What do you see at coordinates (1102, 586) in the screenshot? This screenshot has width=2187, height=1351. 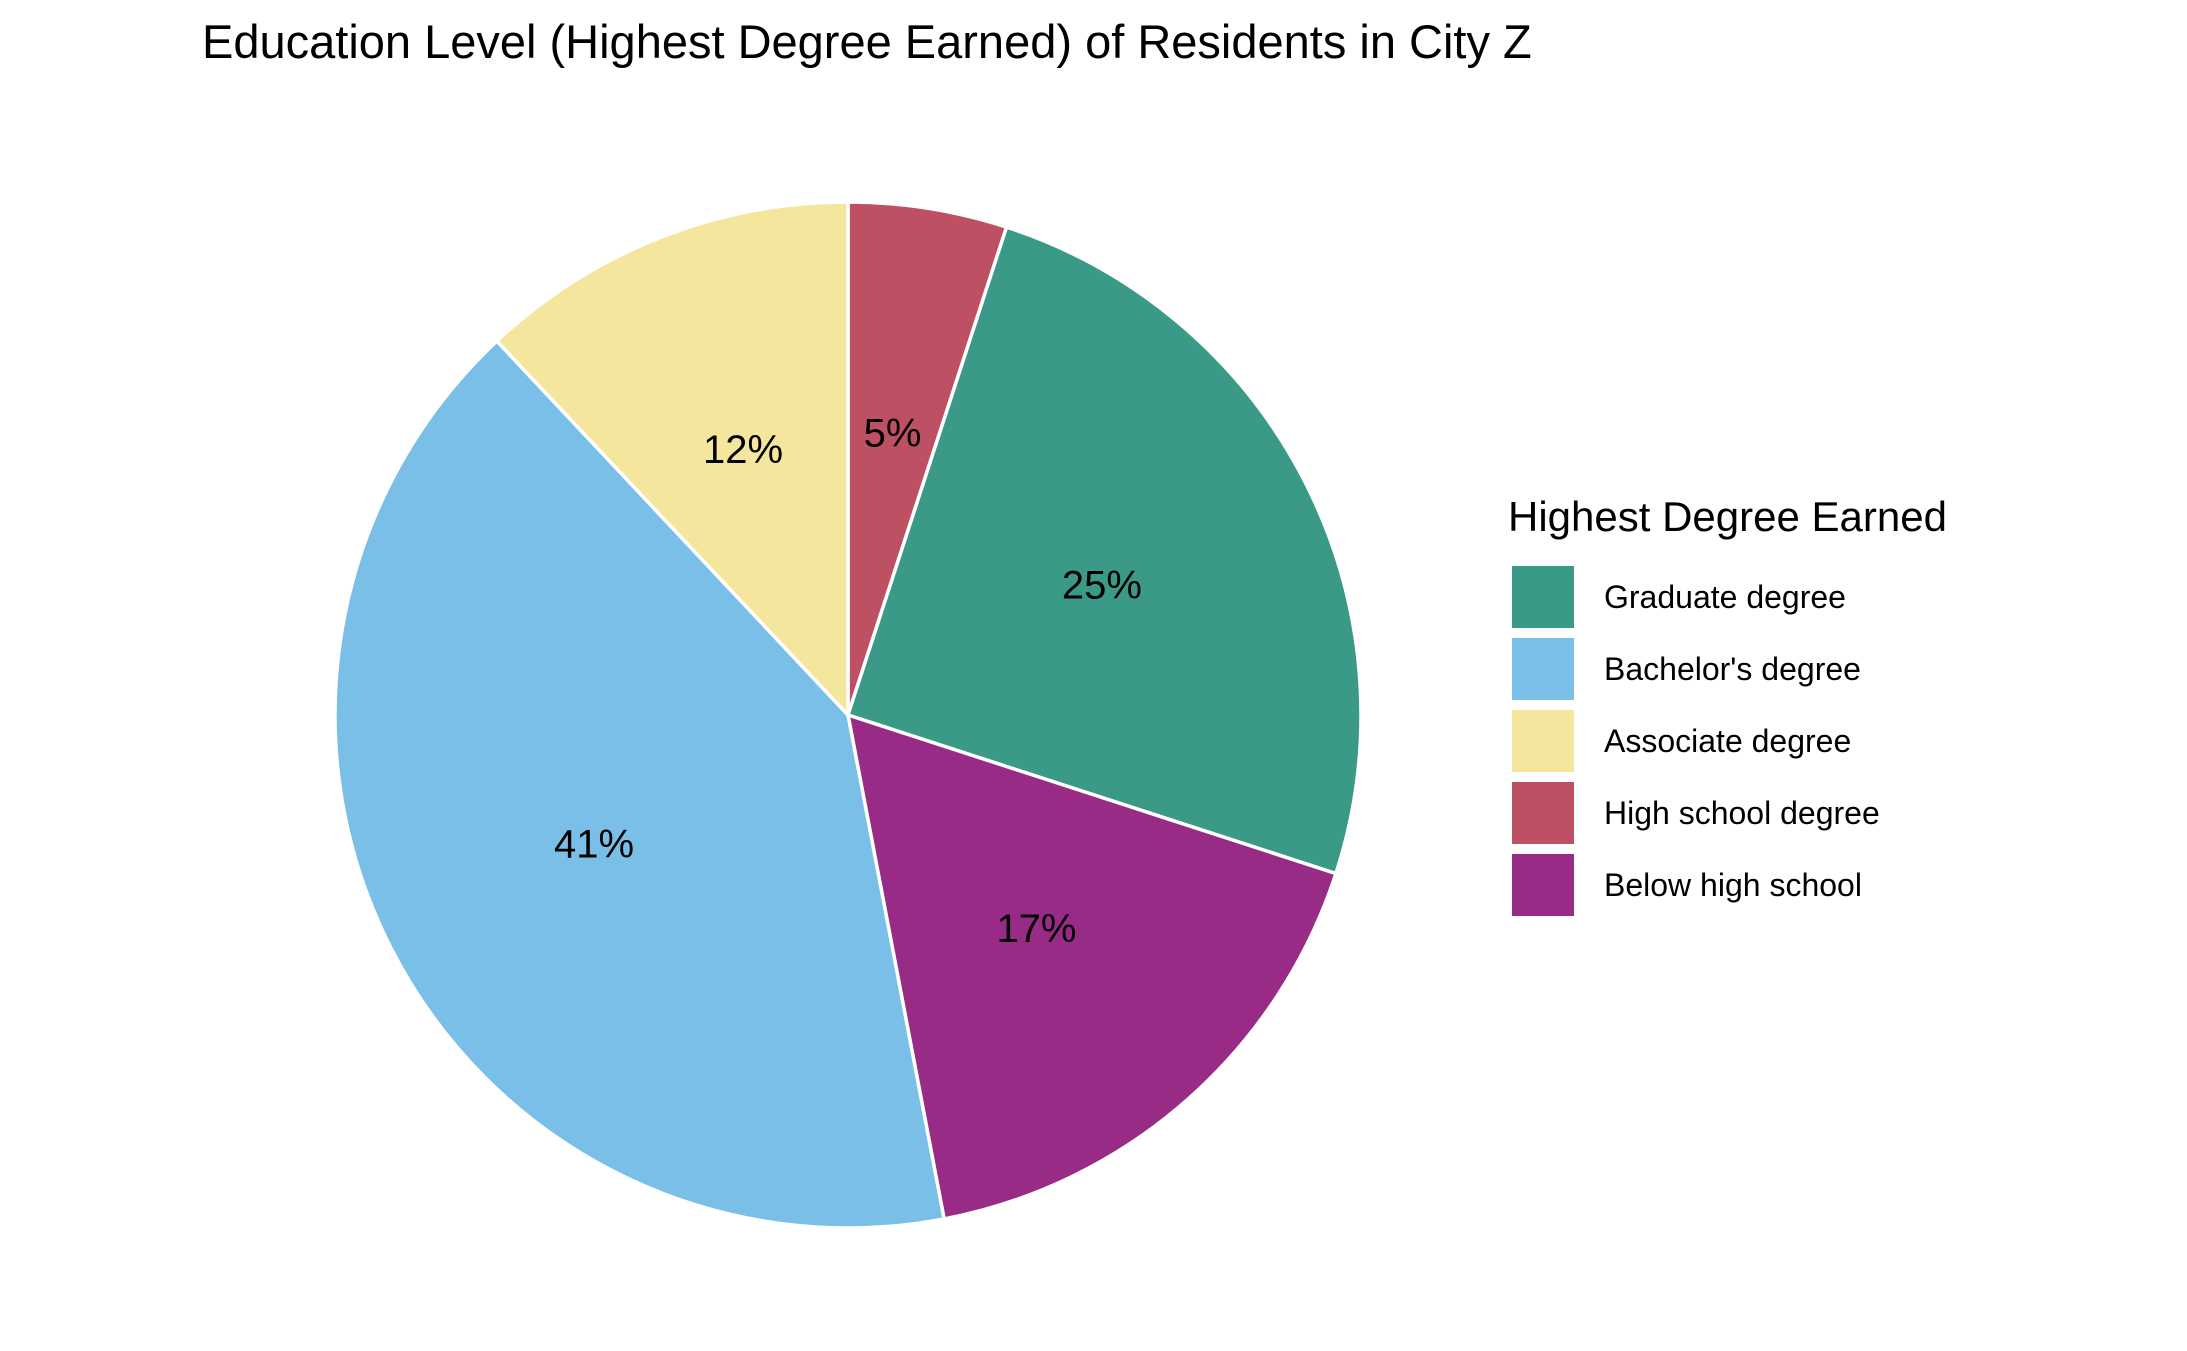 I see `slice-label-graduate-degree: 25%` at bounding box center [1102, 586].